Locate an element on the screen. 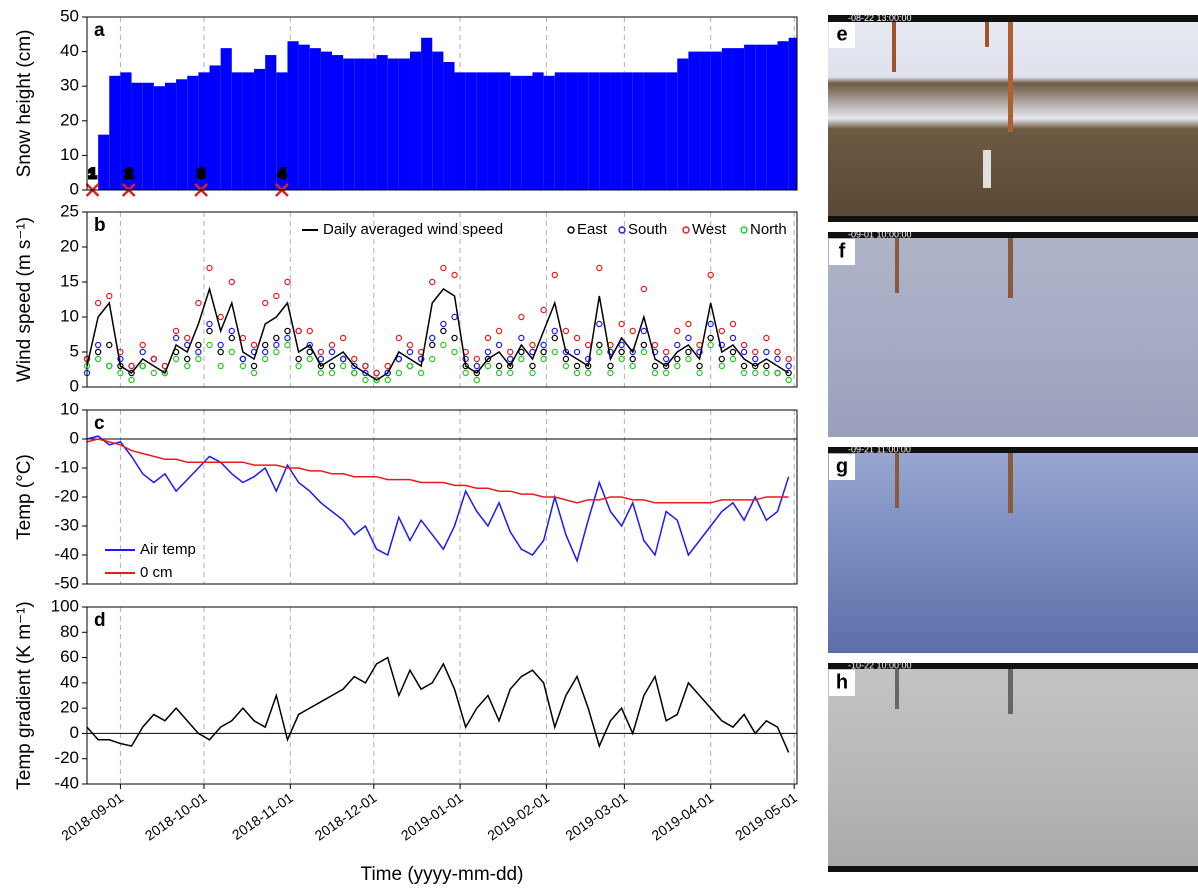 Image resolution: width=1198 pixels, height=888 pixels. photo-label: g is located at coordinates (842, 466).